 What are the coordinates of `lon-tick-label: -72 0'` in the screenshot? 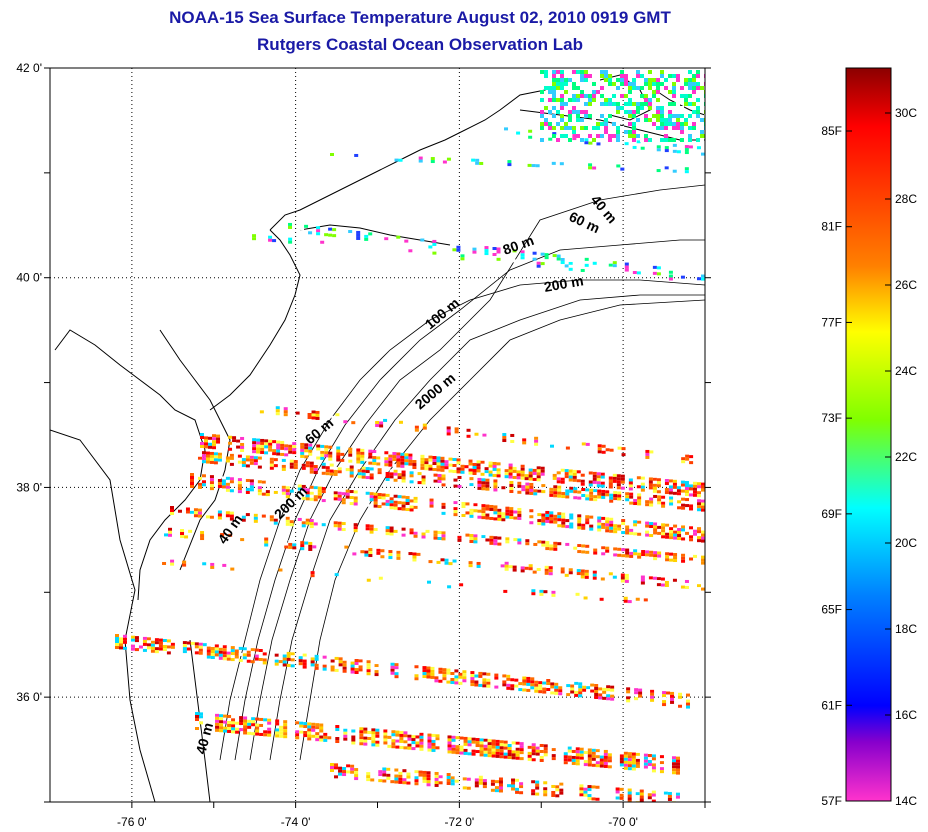 It's located at (460, 822).